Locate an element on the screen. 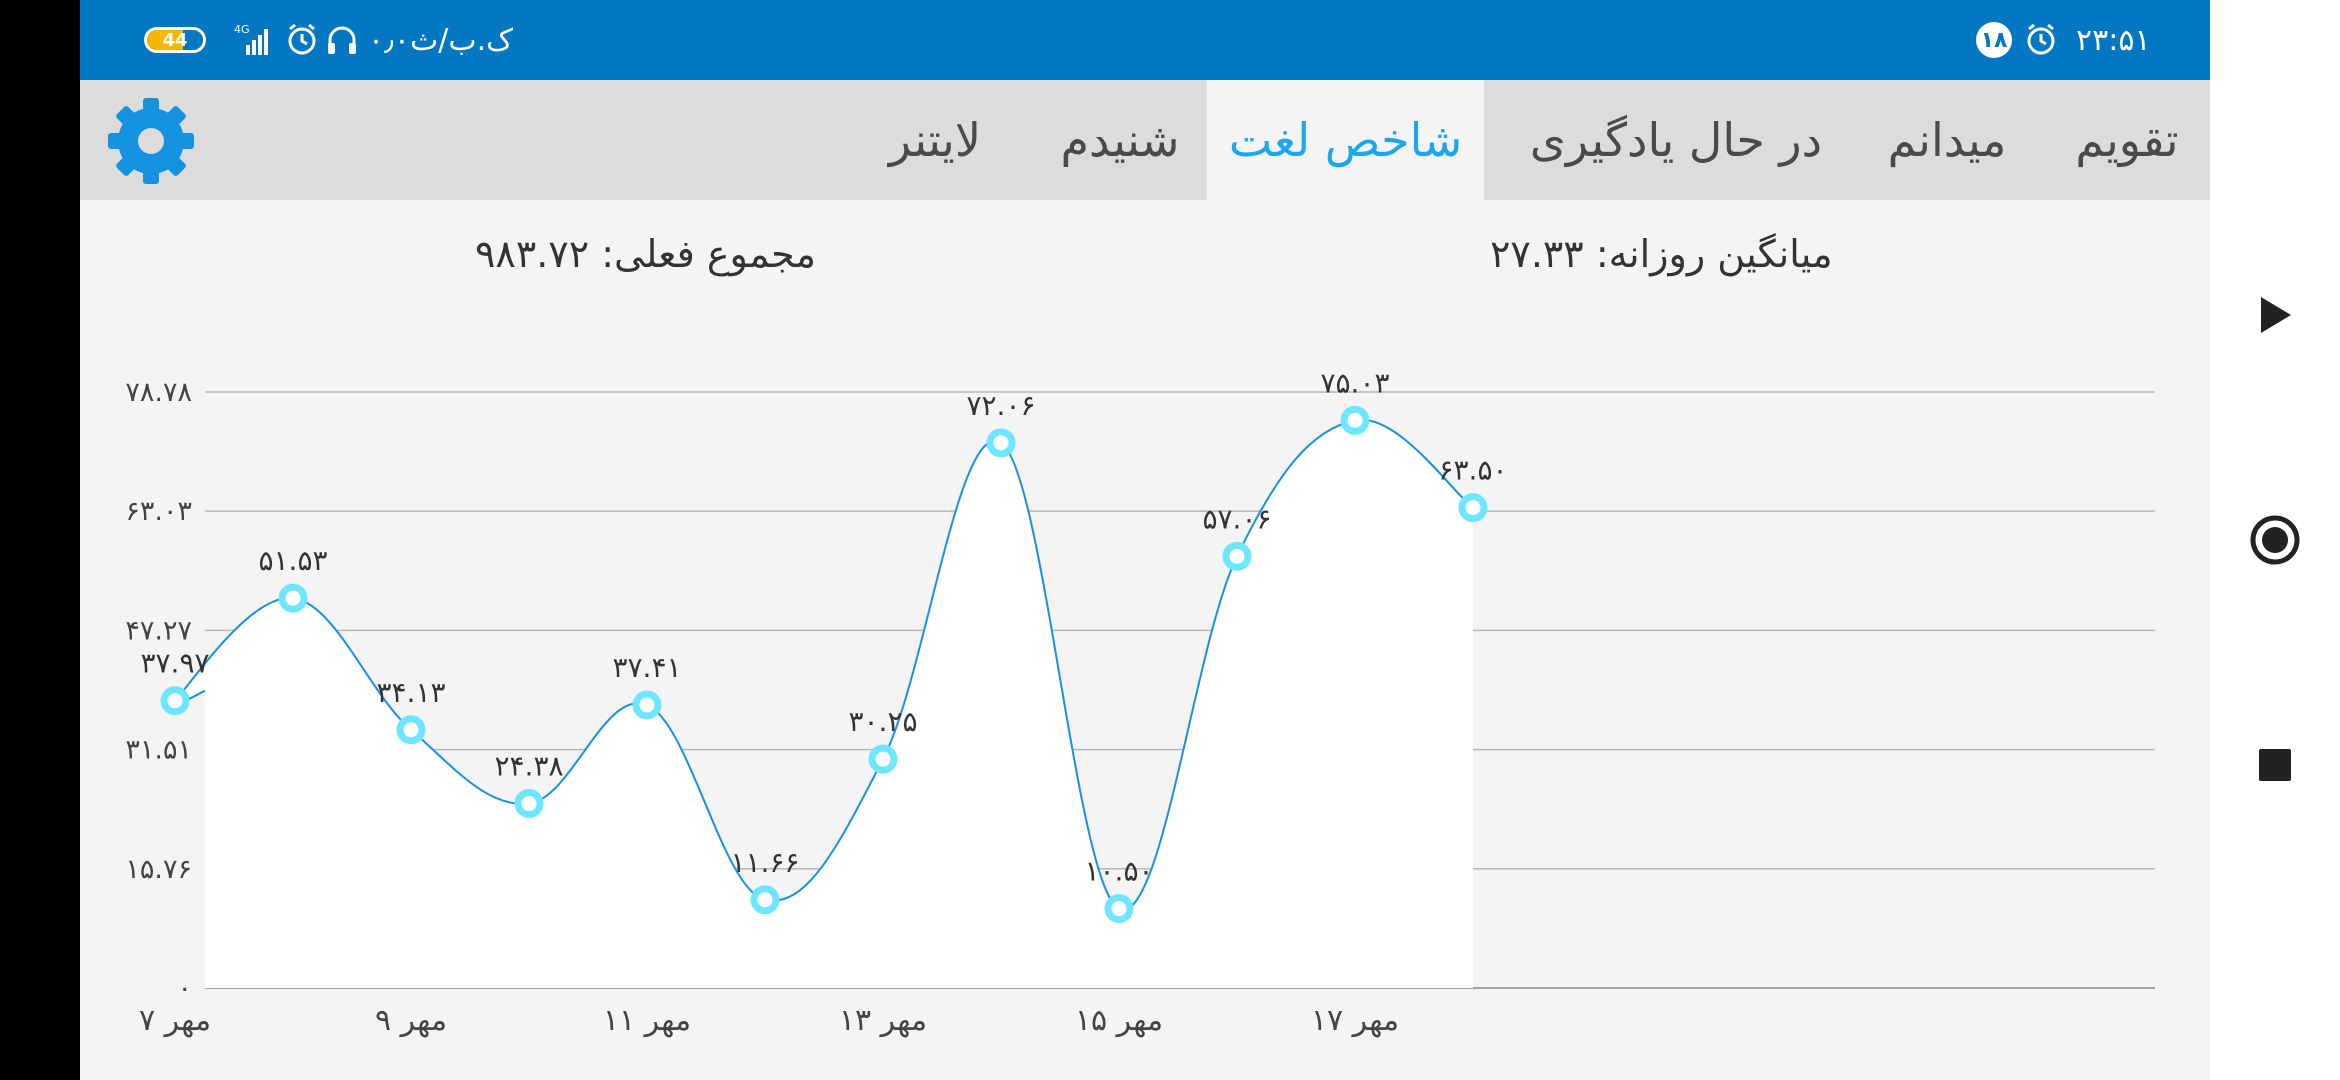 The image size is (2340, 1080). home-button is located at coordinates (2275, 540).